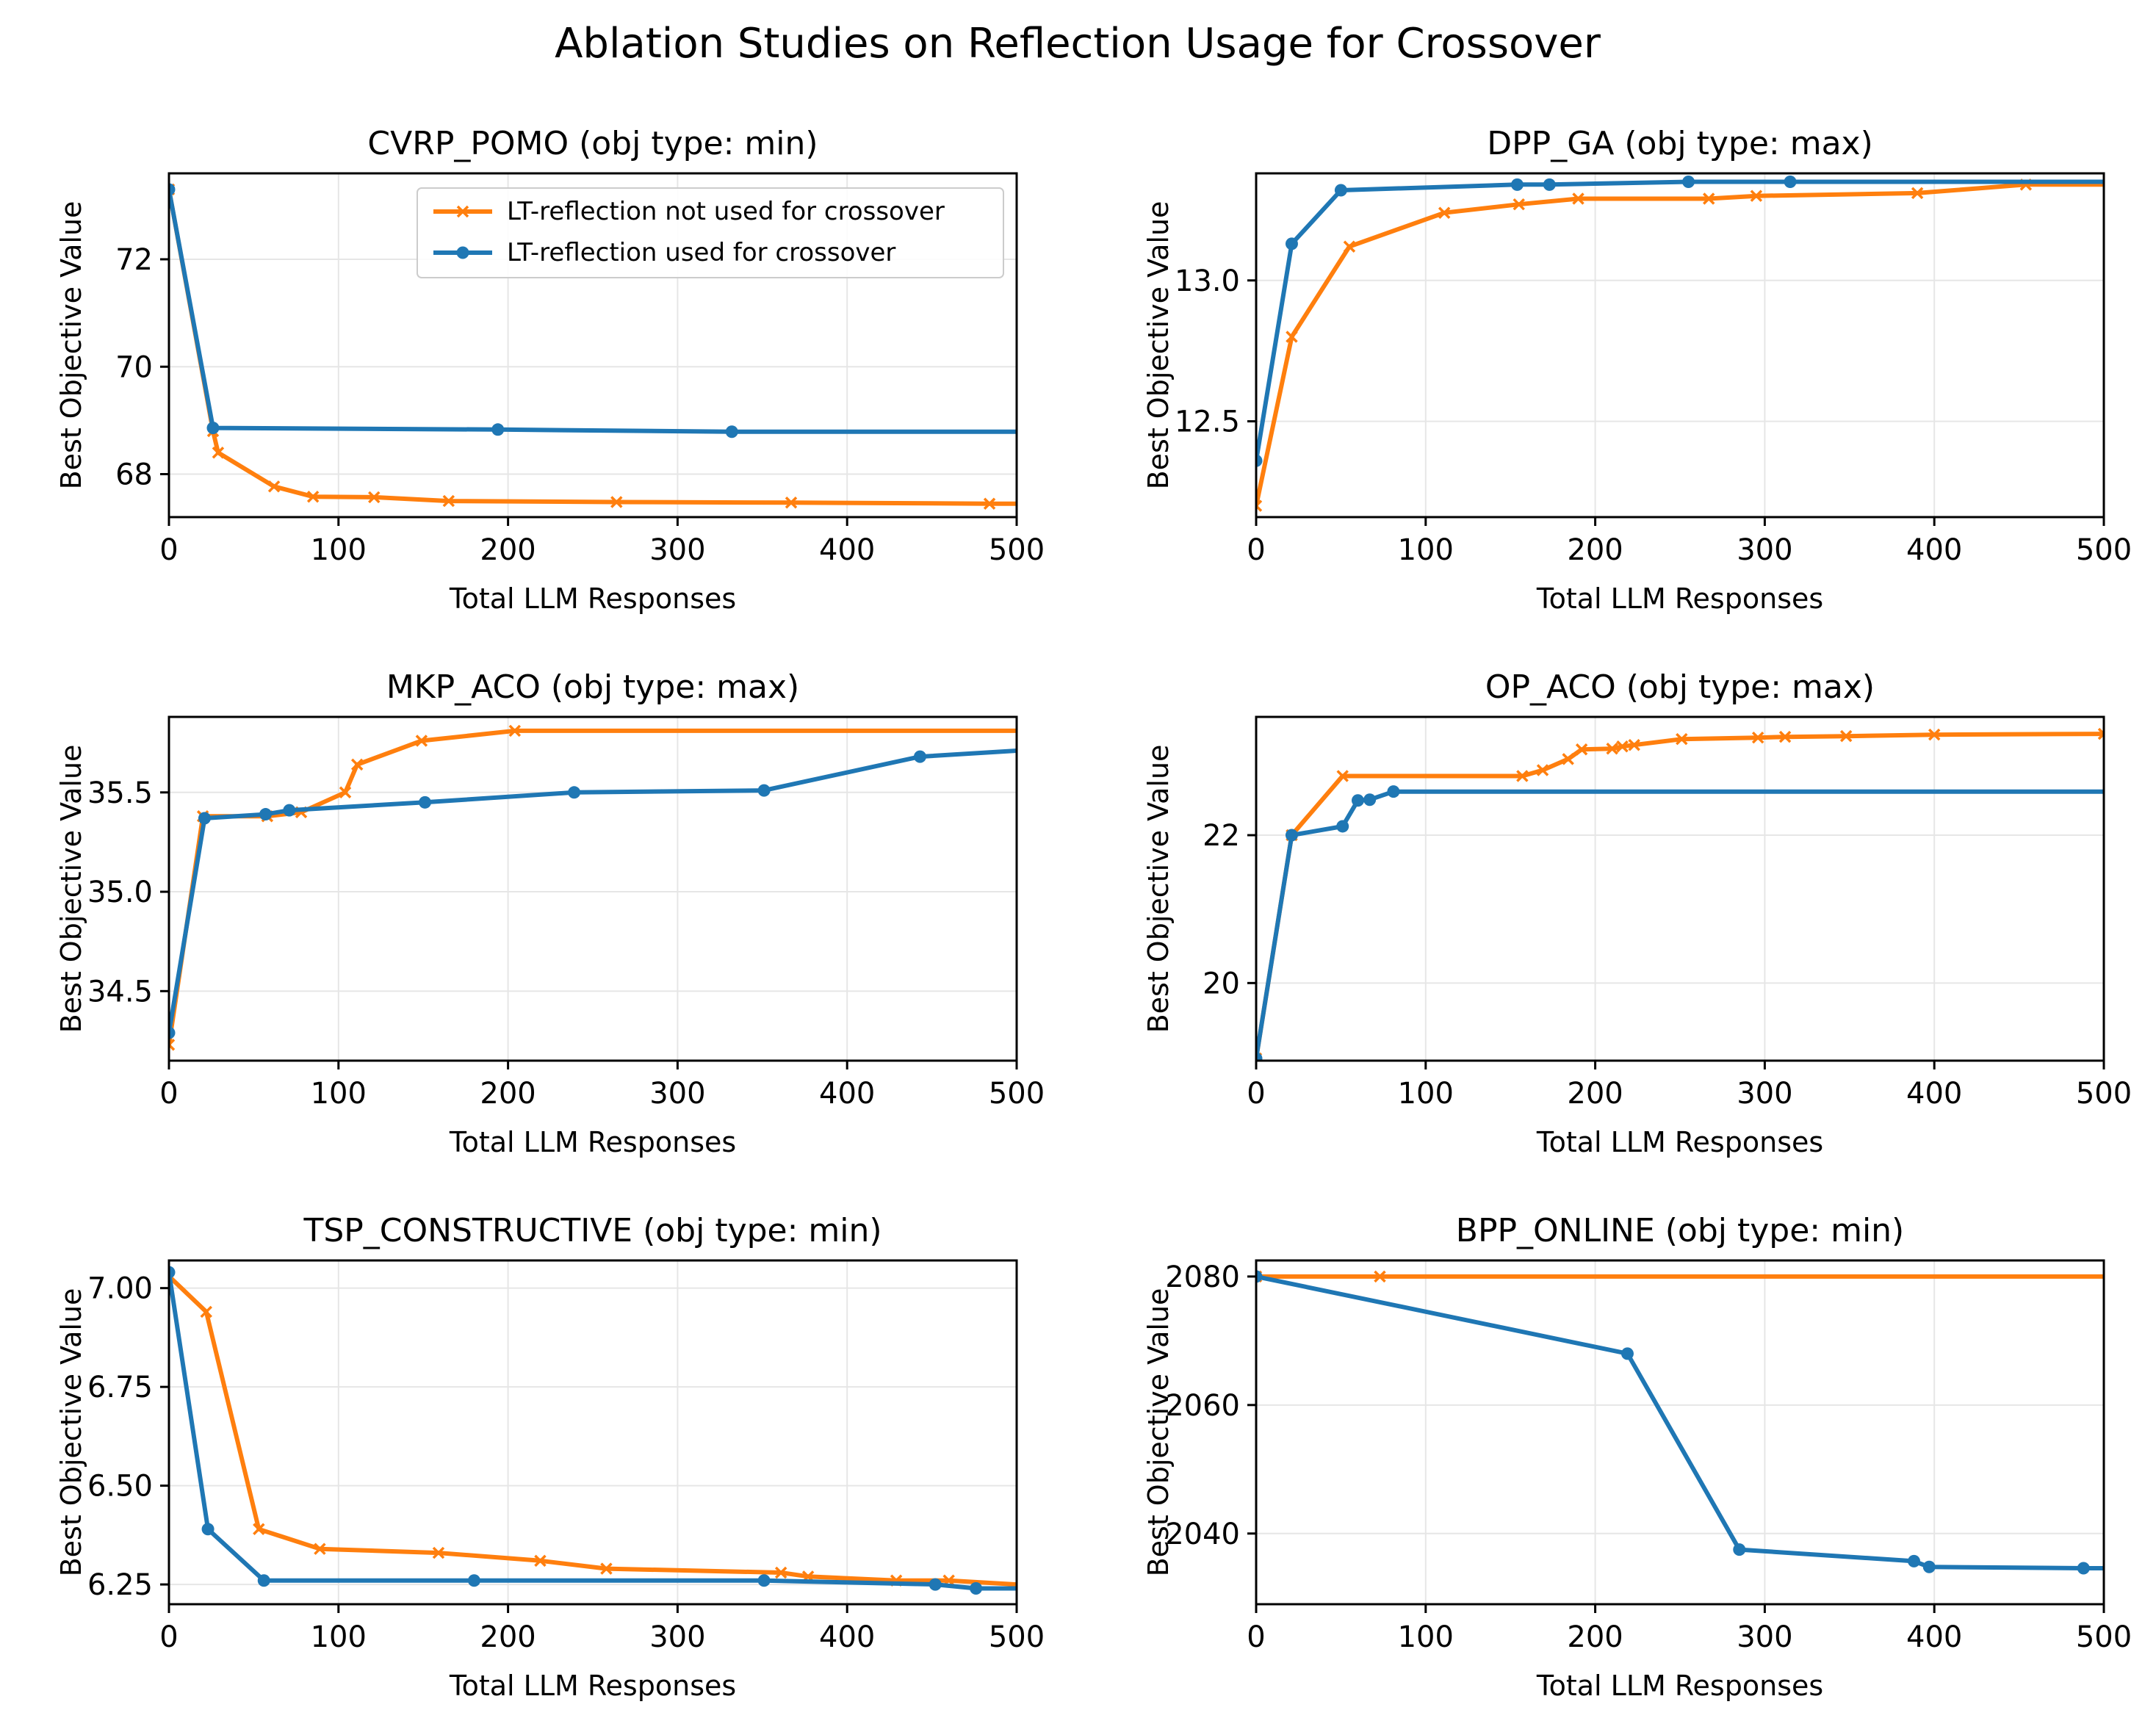  I want to click on series-group, so click(593, 346).